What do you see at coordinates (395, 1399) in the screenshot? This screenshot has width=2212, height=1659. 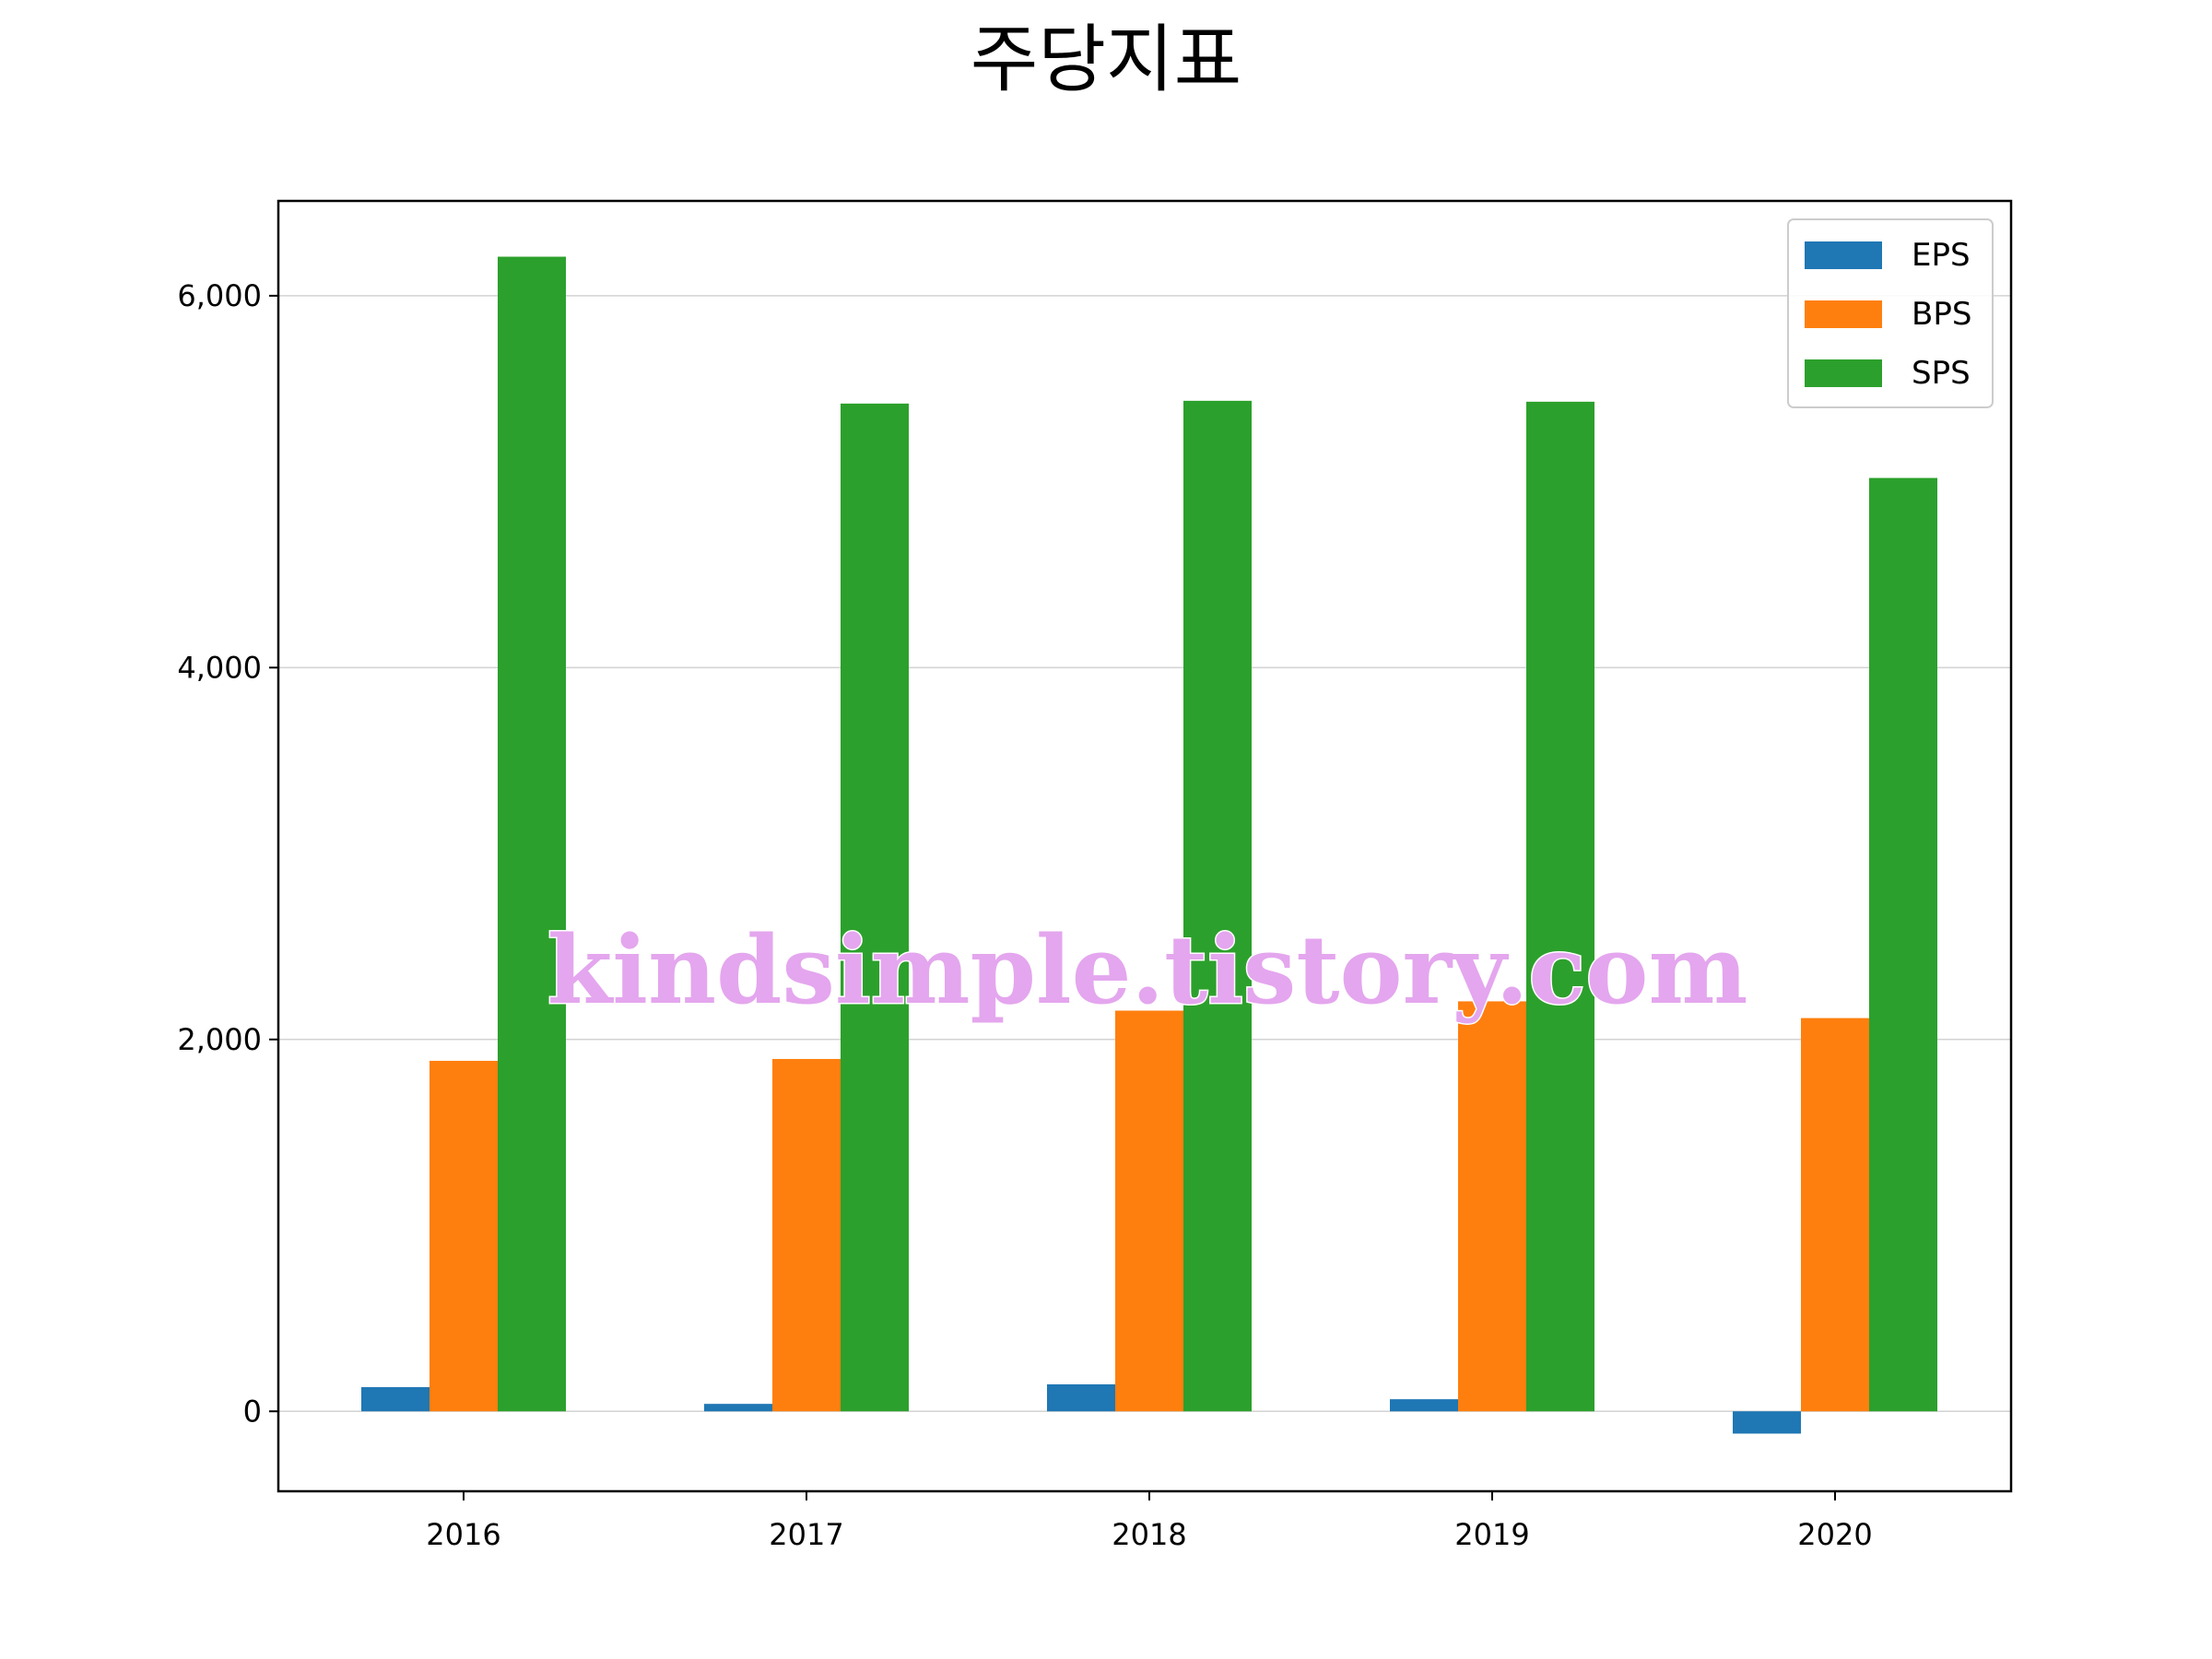 I see `bar-eps-2016` at bounding box center [395, 1399].